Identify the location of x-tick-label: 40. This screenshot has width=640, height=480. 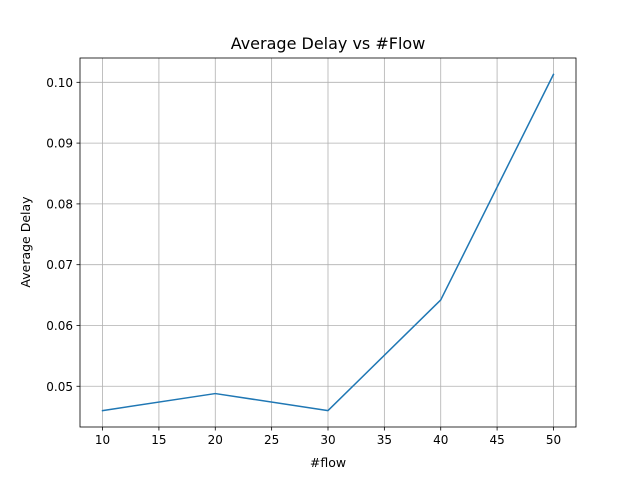
(440, 440).